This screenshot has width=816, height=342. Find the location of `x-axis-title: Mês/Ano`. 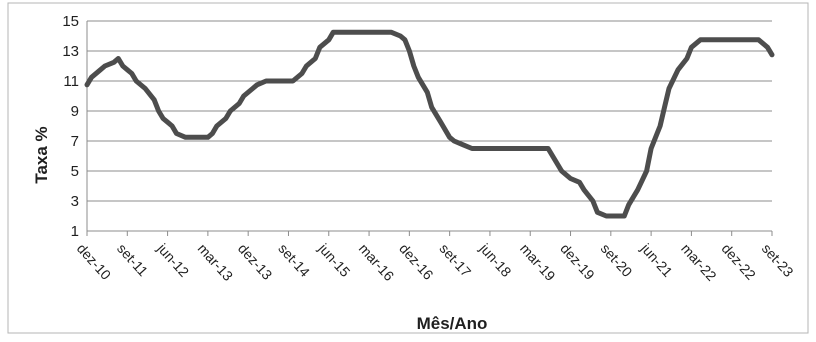

x-axis-title: Mês/Ano is located at coordinates (452, 323).